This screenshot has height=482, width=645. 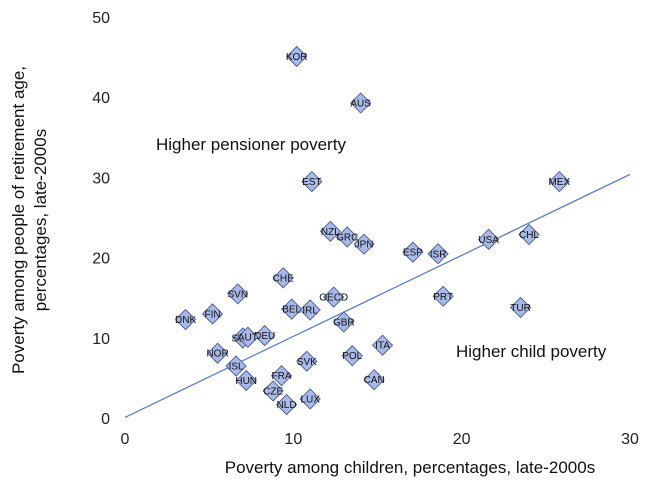 I want to click on data-point-che: CHE, so click(x=283, y=278).